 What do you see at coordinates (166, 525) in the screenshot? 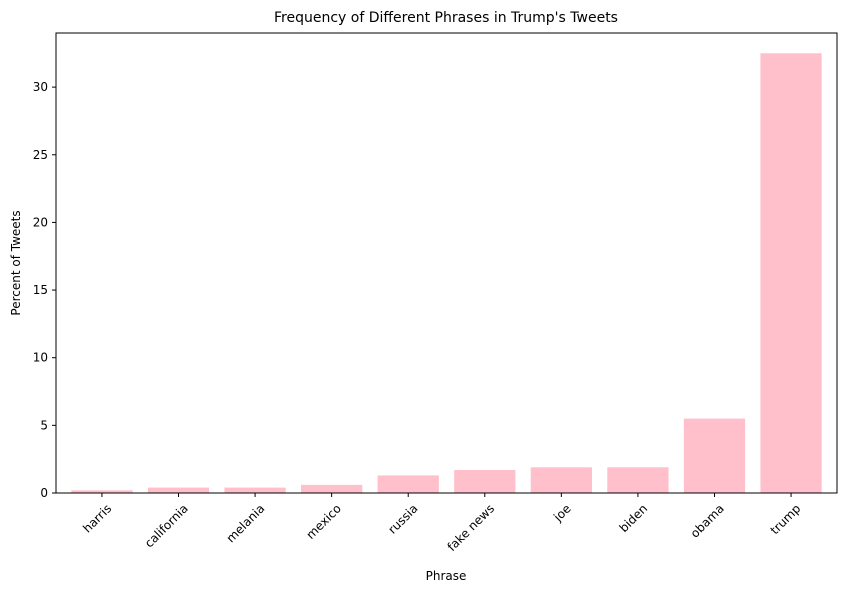
I see `x-tick-label: california` at bounding box center [166, 525].